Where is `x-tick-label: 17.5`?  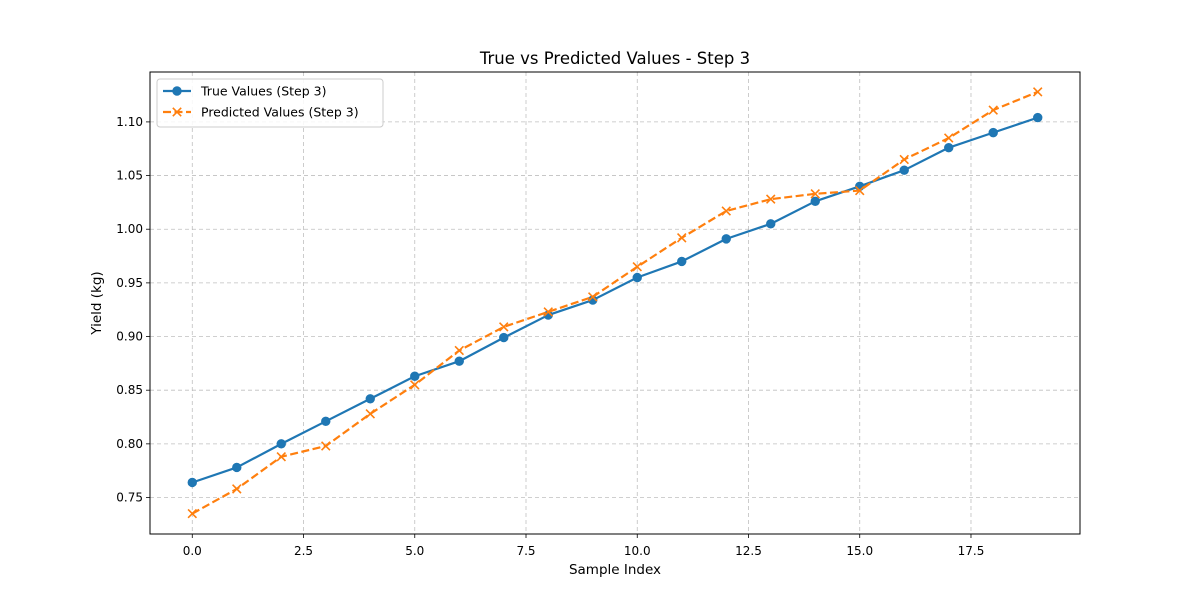
x-tick-label: 17.5 is located at coordinates (971, 551).